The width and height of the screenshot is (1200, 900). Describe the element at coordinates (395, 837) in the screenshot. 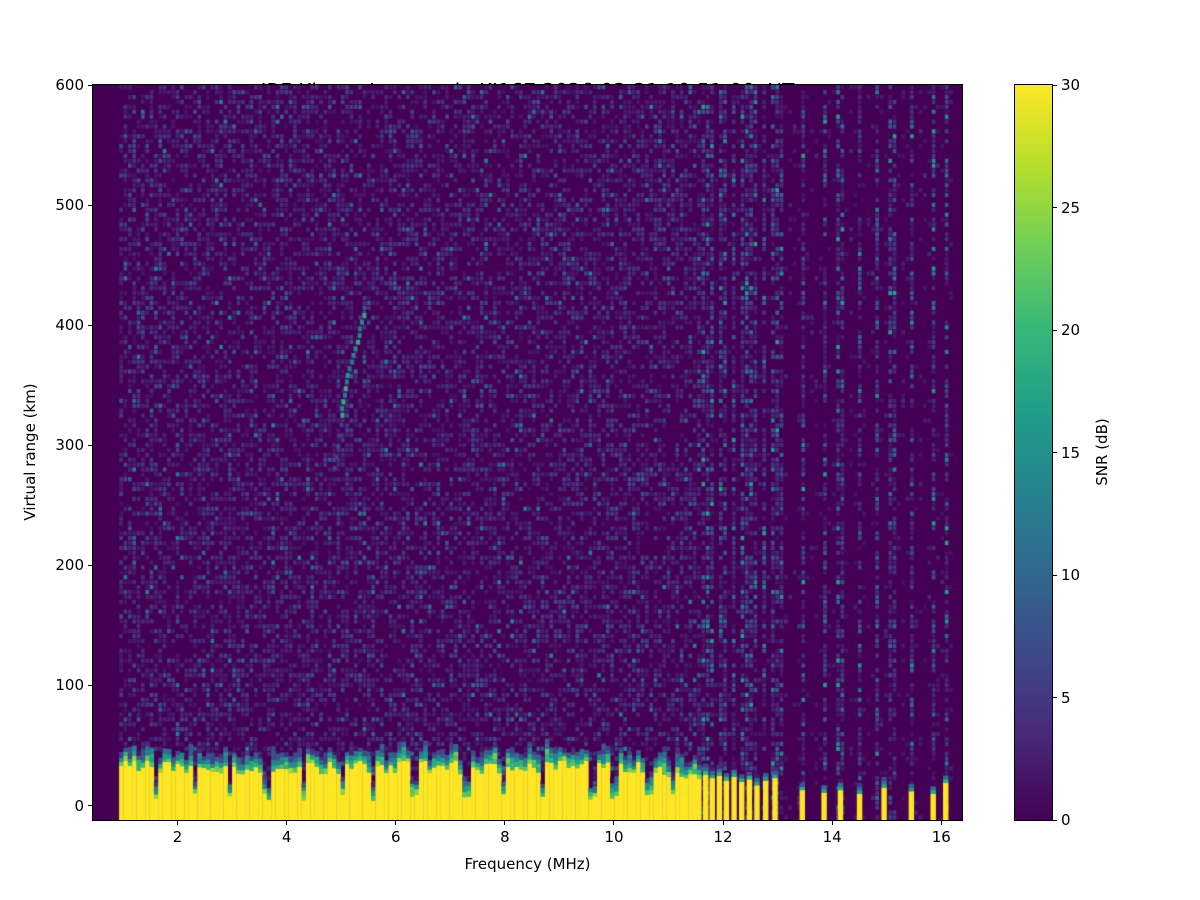

I see `x-tick-label: 6` at that location.